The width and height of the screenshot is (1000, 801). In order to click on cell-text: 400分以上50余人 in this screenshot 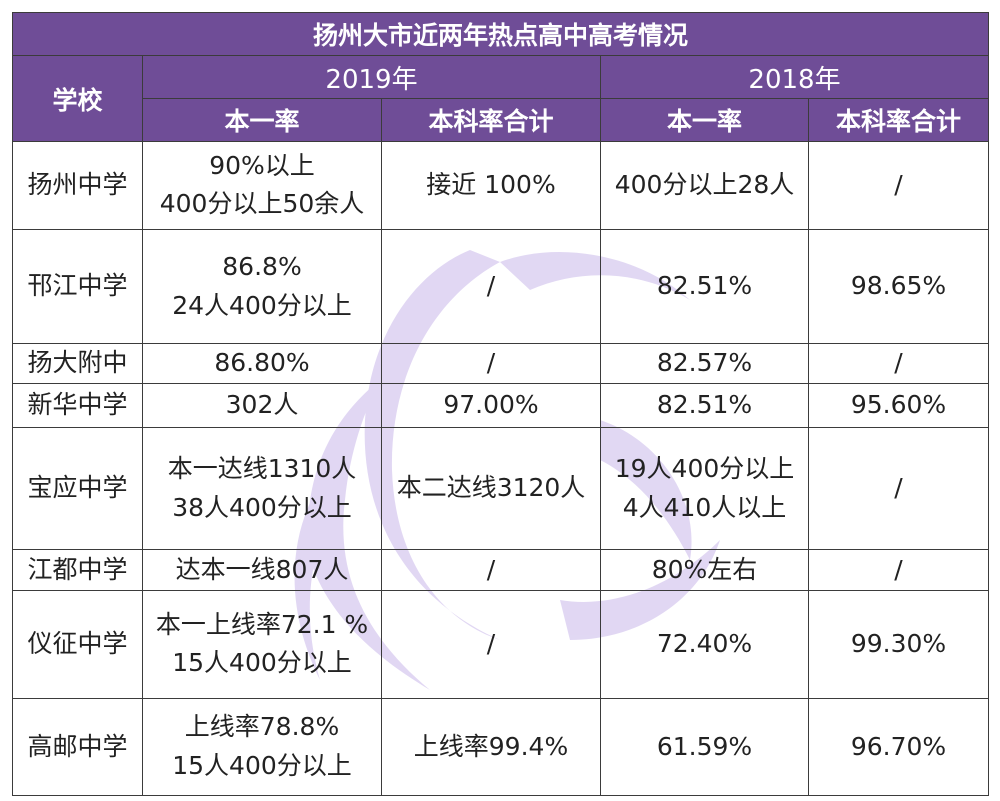, I will do `click(262, 204)`.